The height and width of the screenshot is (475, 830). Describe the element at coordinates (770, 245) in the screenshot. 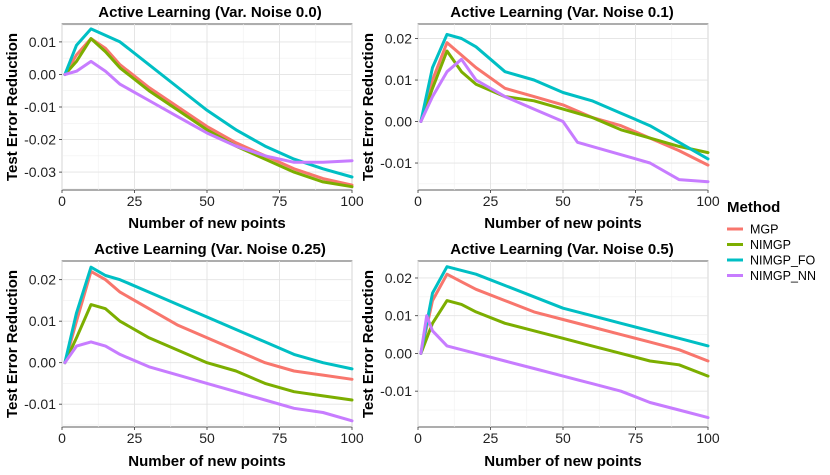

I see `legend-label: NIMGP` at that location.